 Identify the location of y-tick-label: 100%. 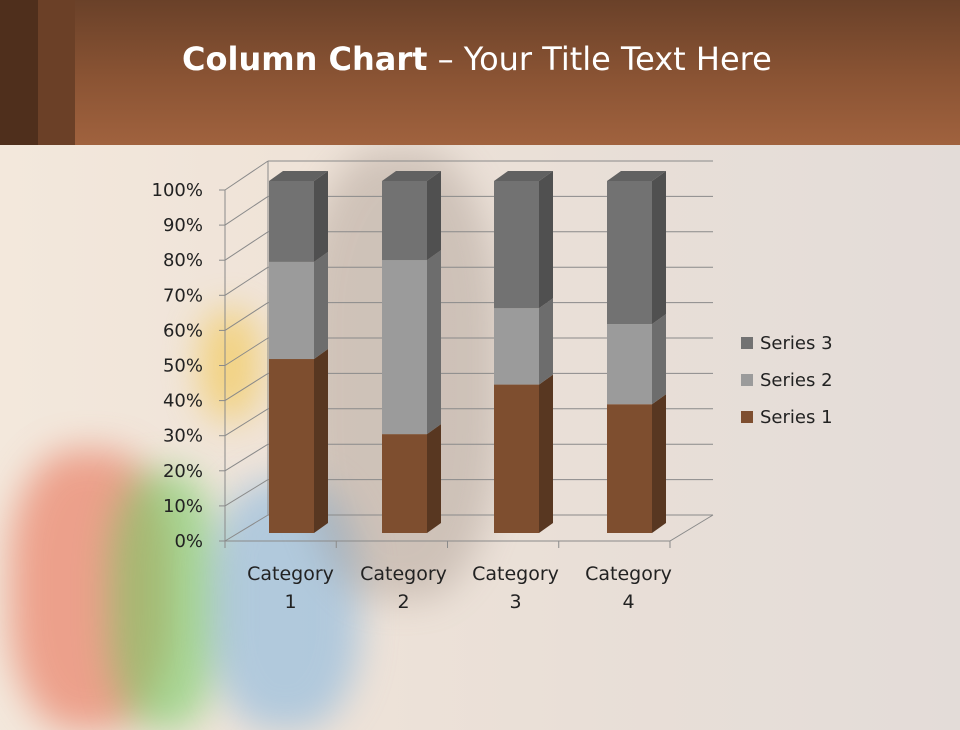
(177, 190).